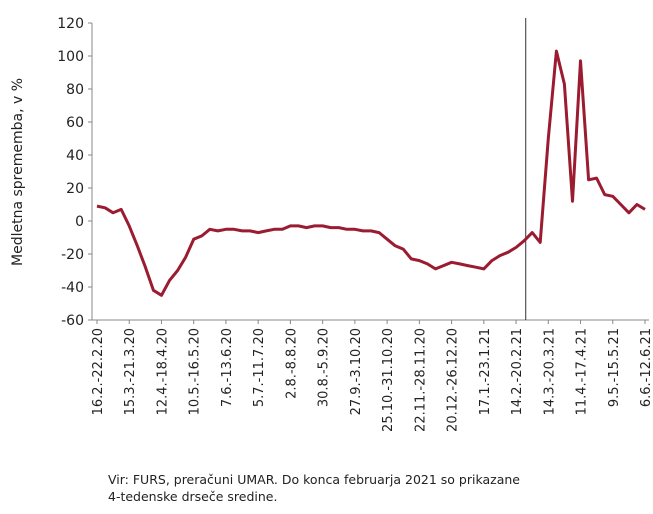  Describe the element at coordinates (388, 380) in the screenshot. I see `x-tick-label: 25.10.-31.10.20` at that location.